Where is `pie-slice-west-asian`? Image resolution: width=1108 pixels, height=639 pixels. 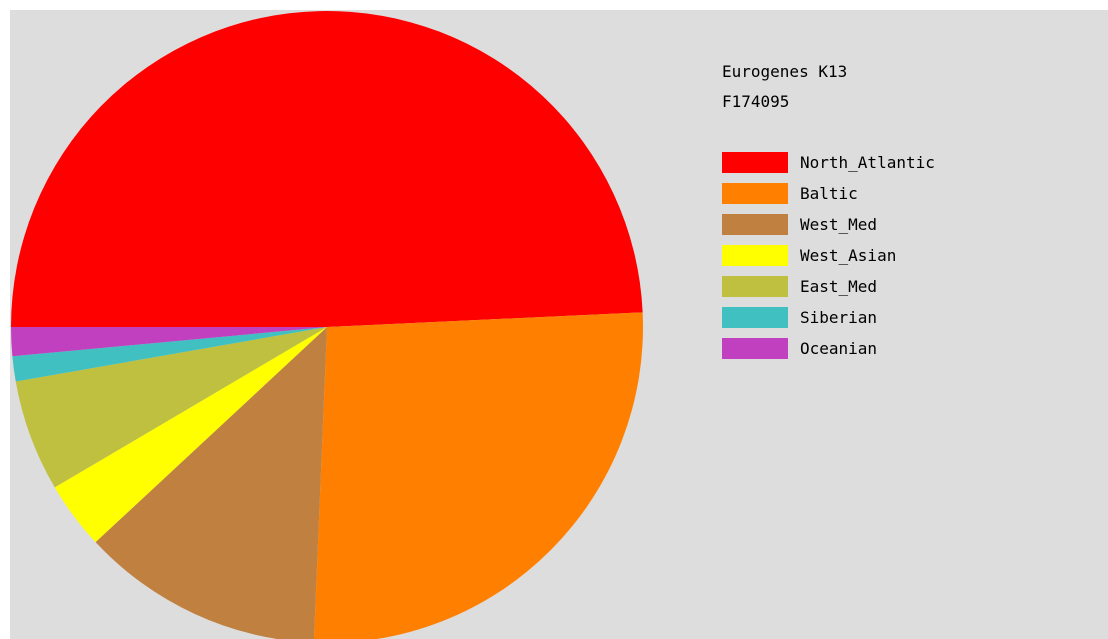 pie-slice-west-asian is located at coordinates (190, 435).